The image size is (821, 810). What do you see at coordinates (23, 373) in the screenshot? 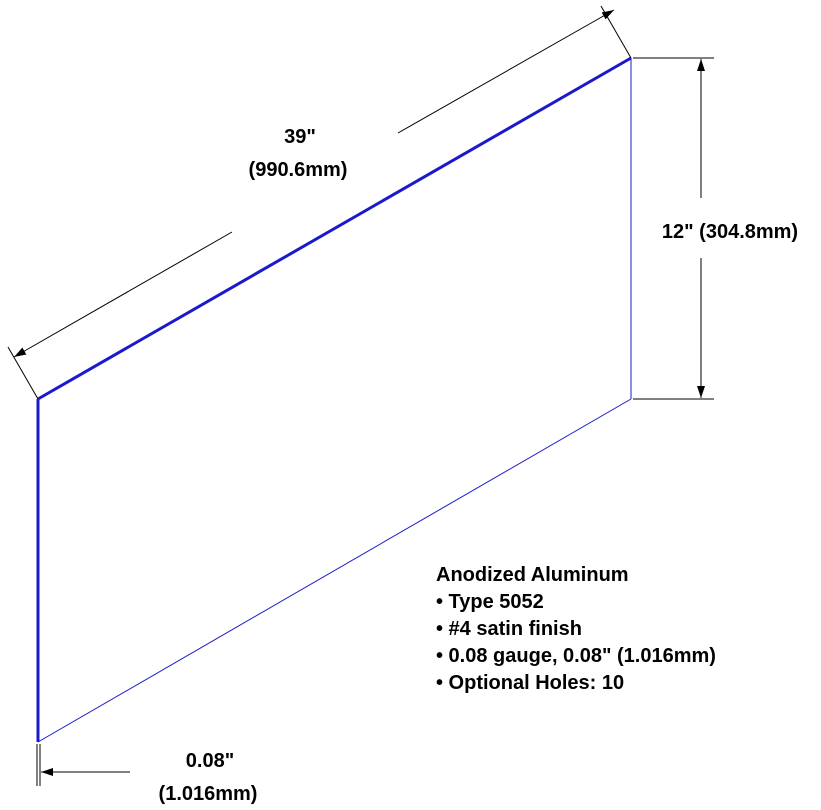
I see `length-extension-left` at bounding box center [23, 373].